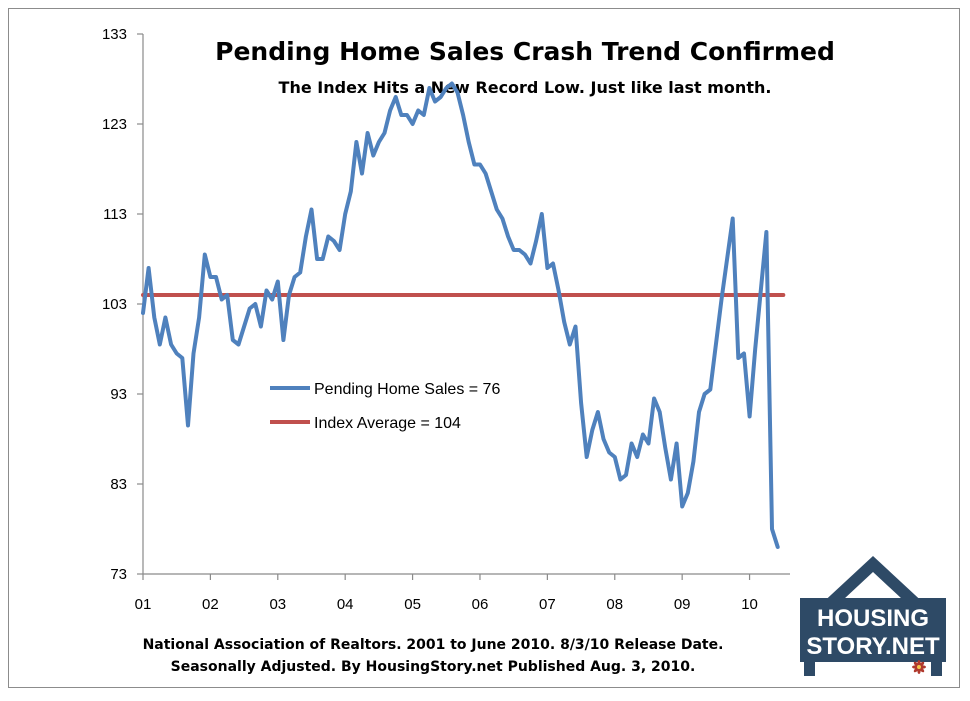  What do you see at coordinates (446, 593) in the screenshot?
I see `x-ticks: 01 02 03 04 05 06 07 08 09 10` at bounding box center [446, 593].